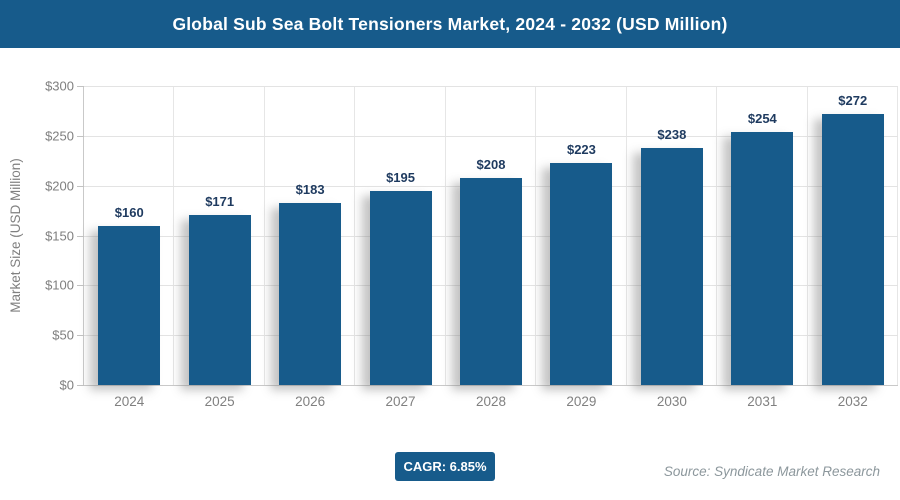 This screenshot has height=500, width=900. What do you see at coordinates (762, 401) in the screenshot?
I see `x-tick-label: 2031` at bounding box center [762, 401].